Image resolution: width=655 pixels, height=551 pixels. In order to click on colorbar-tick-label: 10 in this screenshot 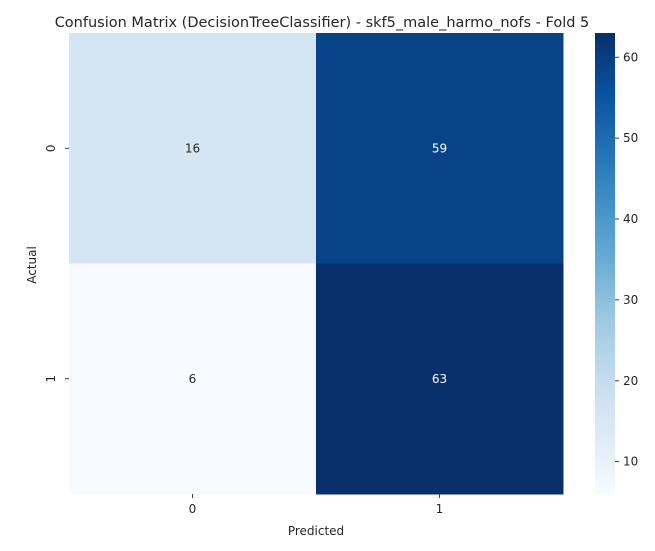, I will do `click(630, 462)`.